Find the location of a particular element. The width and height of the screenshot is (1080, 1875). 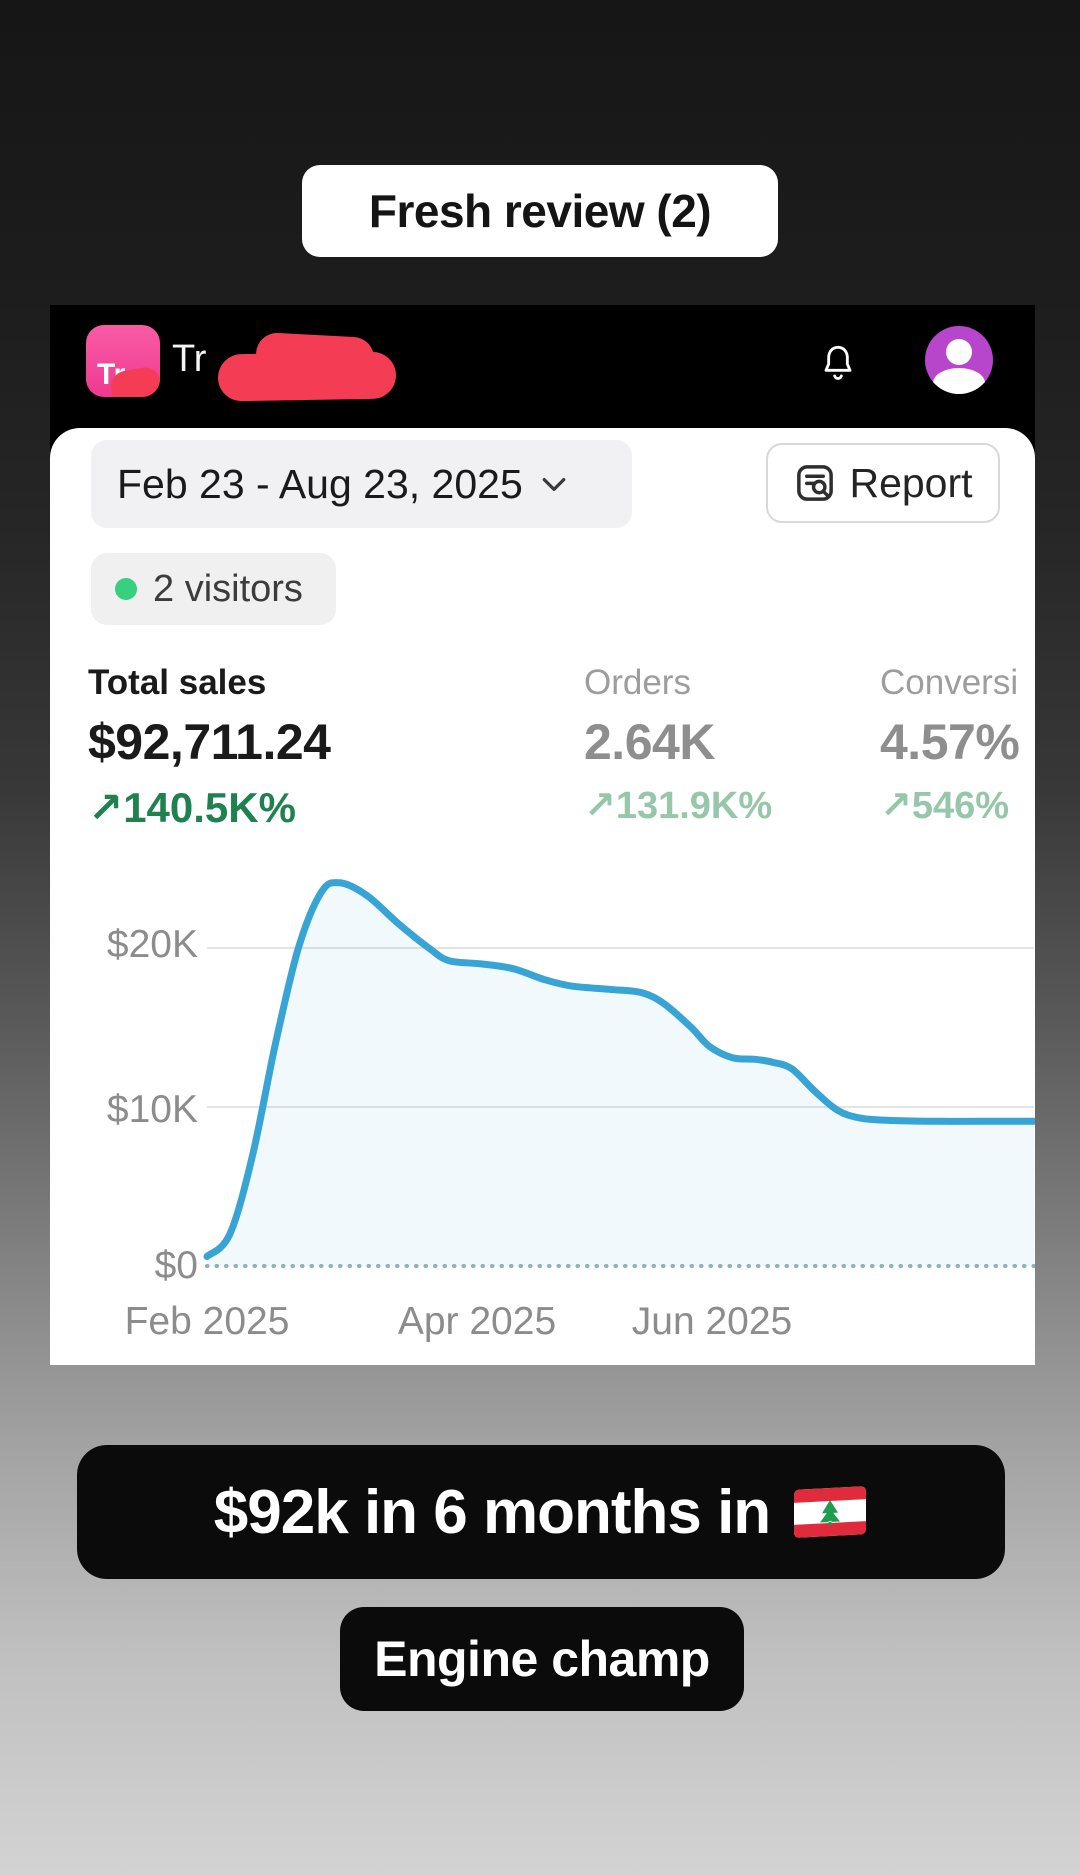

story-title-text: Fresh review (2) is located at coordinates (540, 211).